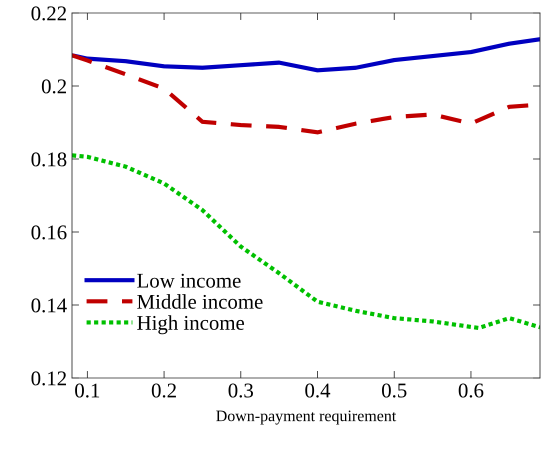 This screenshot has height=450, width=542. Describe the element at coordinates (48, 378) in the screenshot. I see `y-tick-label: 0.12` at that location.